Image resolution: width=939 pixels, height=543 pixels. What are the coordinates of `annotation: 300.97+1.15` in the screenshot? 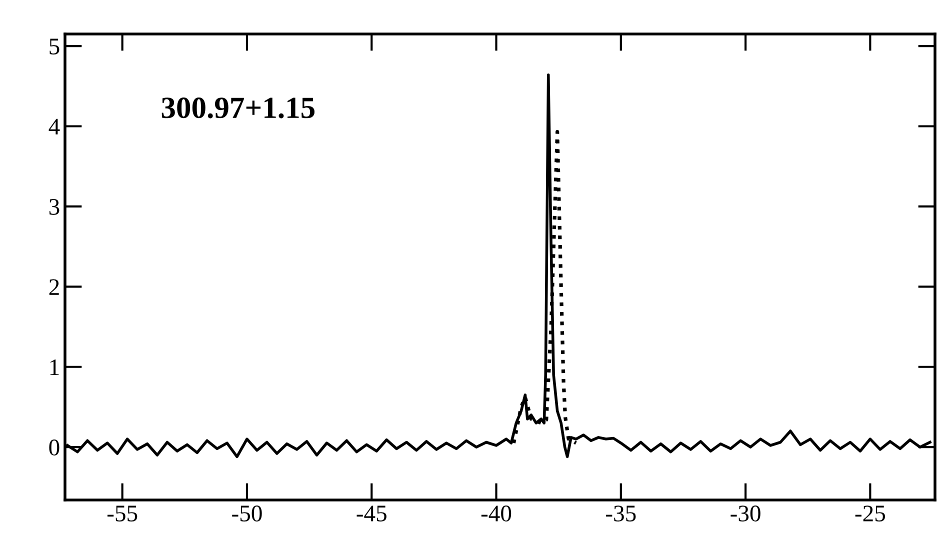 It's located at (238, 108).